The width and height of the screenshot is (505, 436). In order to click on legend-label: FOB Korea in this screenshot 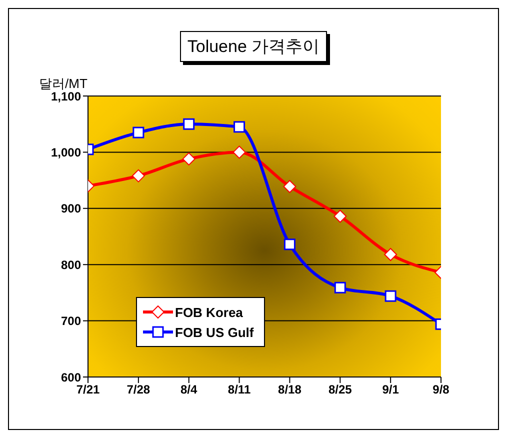, I will do `click(209, 312)`.